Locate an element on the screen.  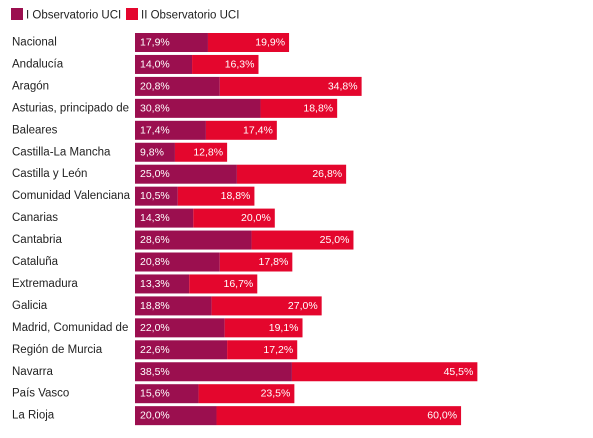
data-label-i-observatorio: 20,0% is located at coordinates (155, 416).